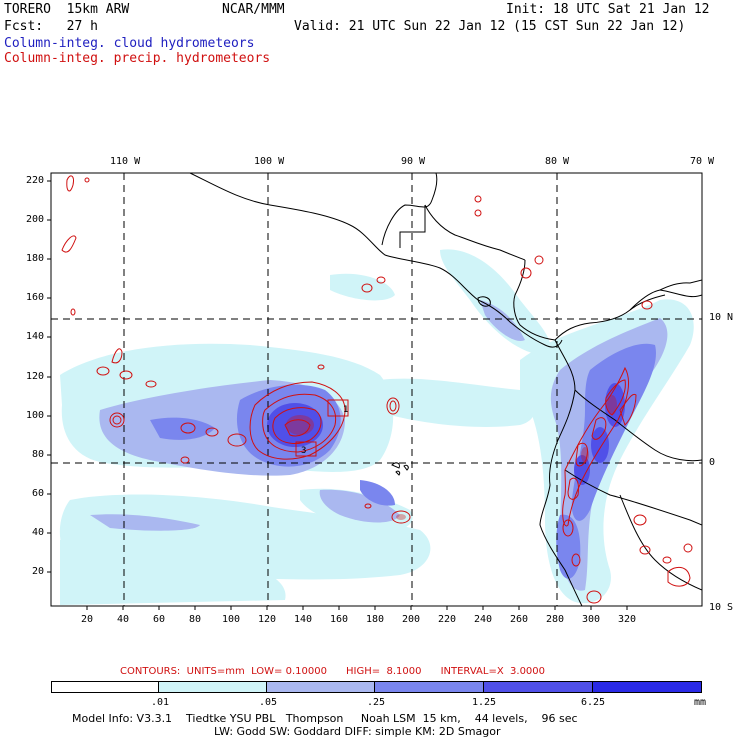  Describe the element at coordinates (702, 161) in the screenshot. I see `lon-label: 70 W` at that location.